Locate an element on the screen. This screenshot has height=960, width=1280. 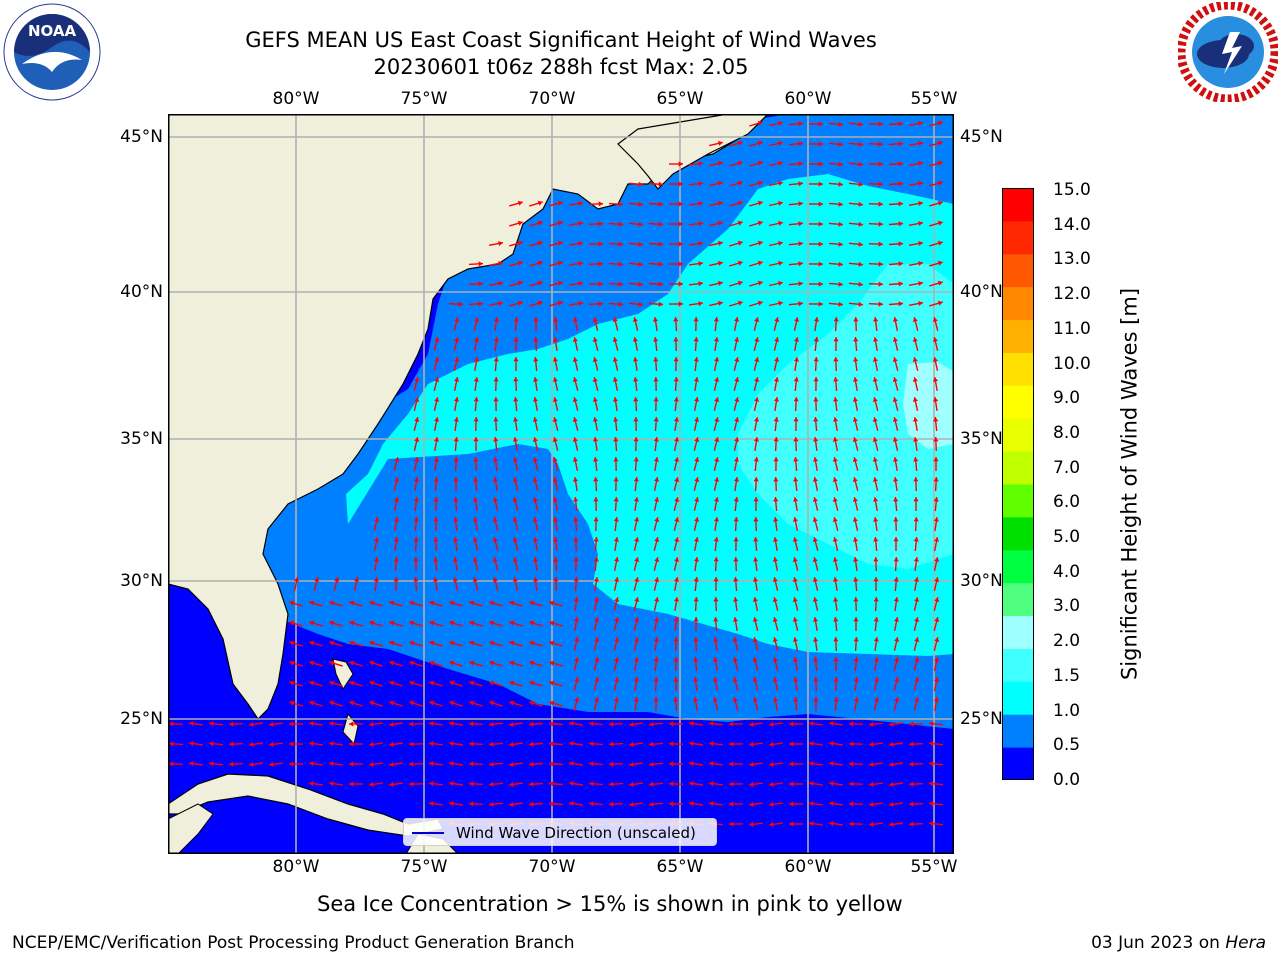
lon-tick-bottom: 60°W is located at coordinates (808, 867).